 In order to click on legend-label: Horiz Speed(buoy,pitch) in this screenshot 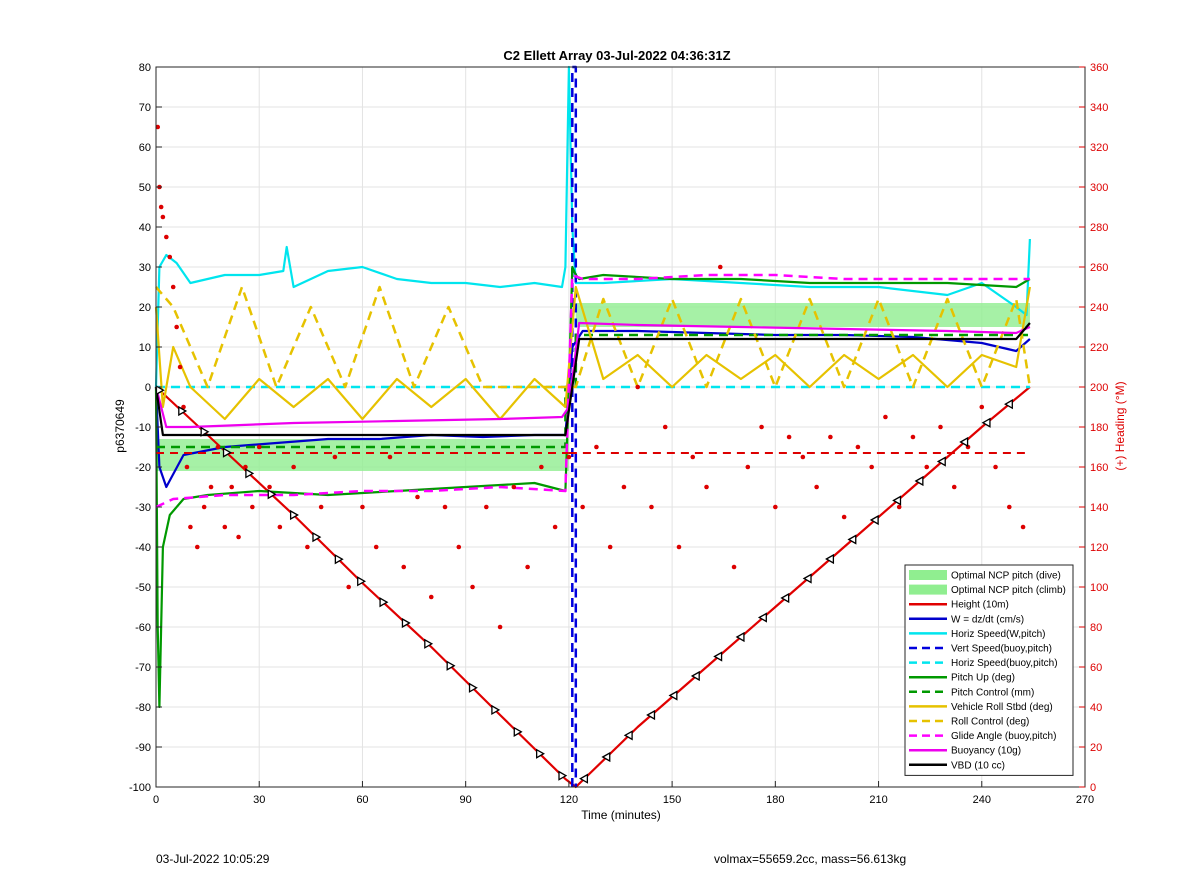, I will do `click(1004, 663)`.